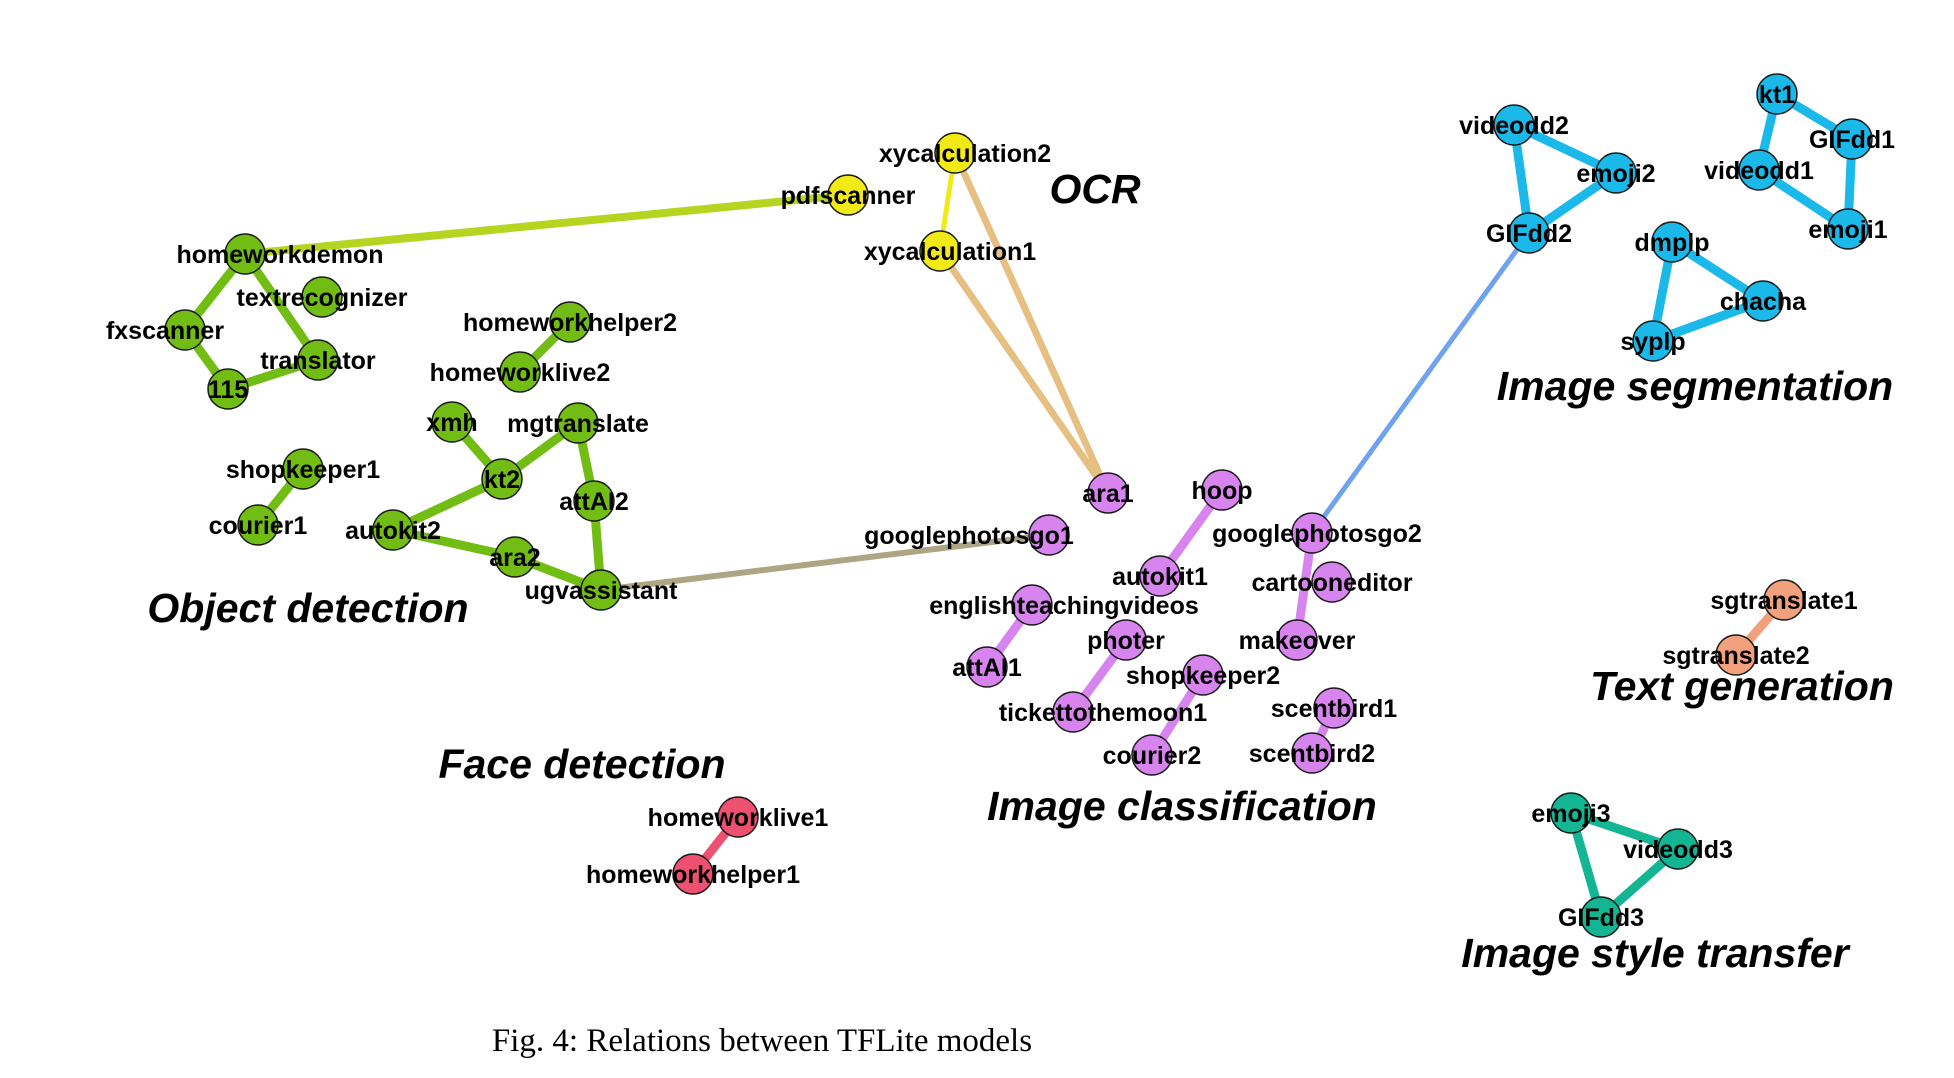  I want to click on node-mgtranslate: mgtranslate, so click(578, 423).